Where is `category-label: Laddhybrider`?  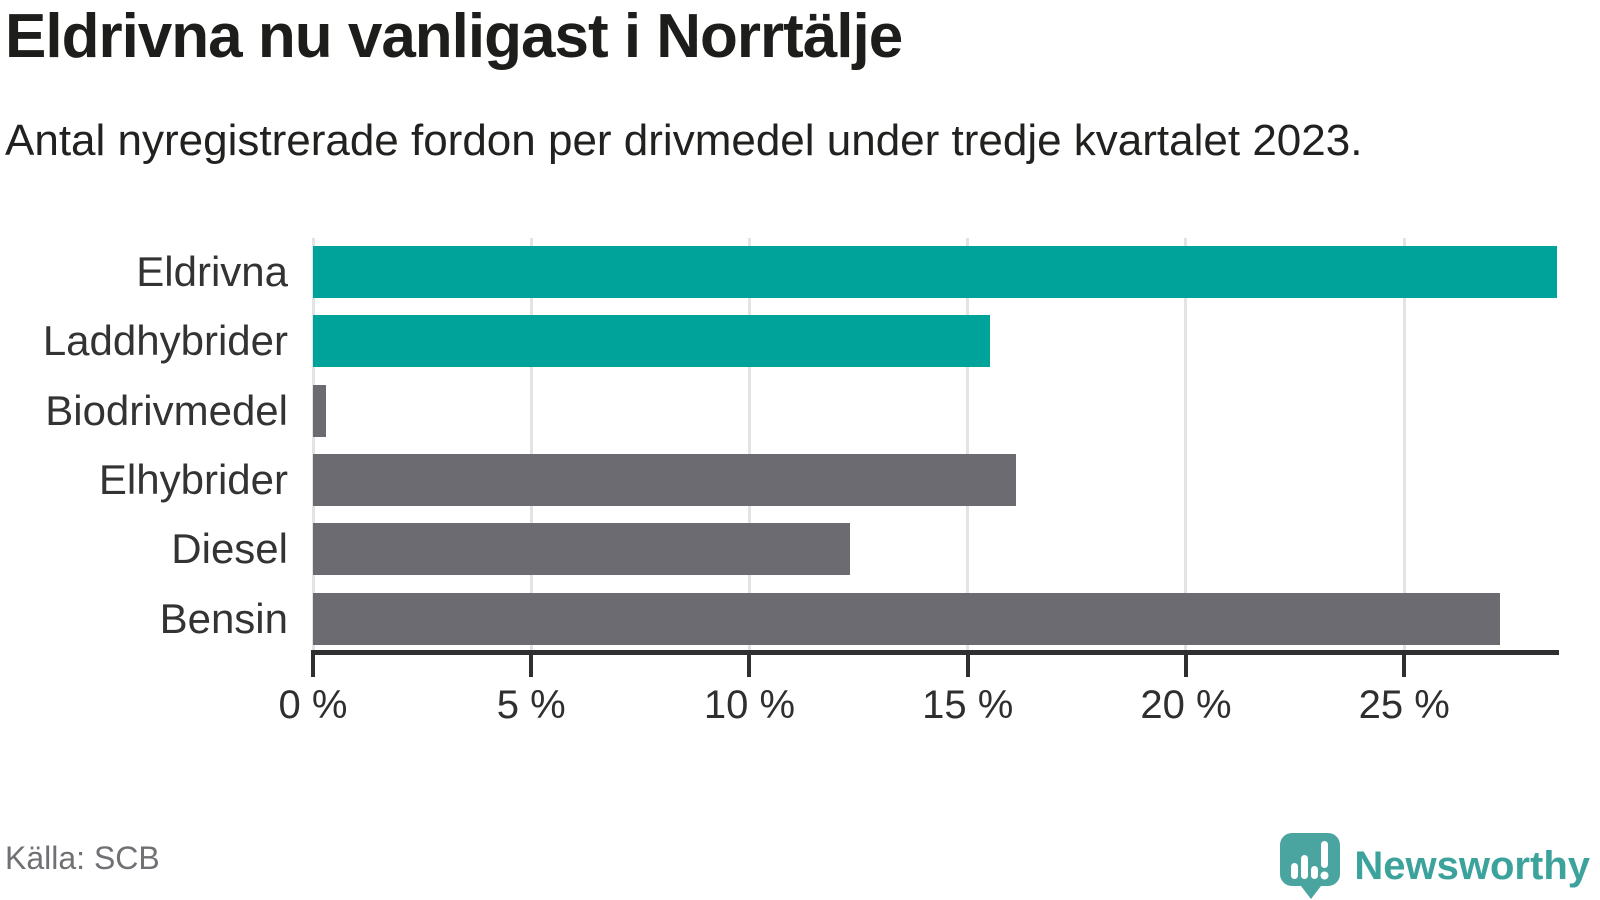
category-label: Laddhybrider is located at coordinates (165, 341).